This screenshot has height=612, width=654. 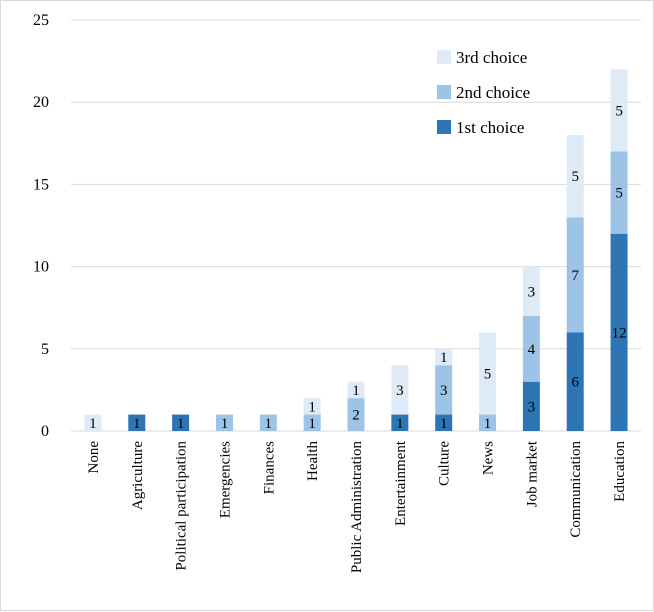 I want to click on legend-label: 3rd choice, so click(x=491, y=57).